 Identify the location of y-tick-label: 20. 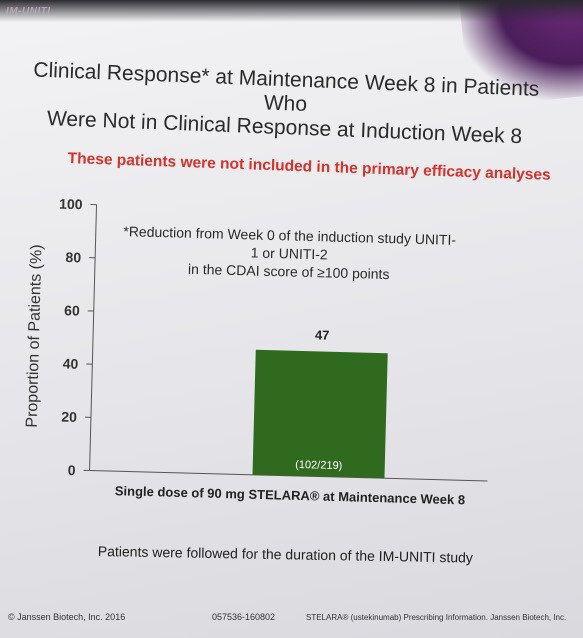
(69, 417).